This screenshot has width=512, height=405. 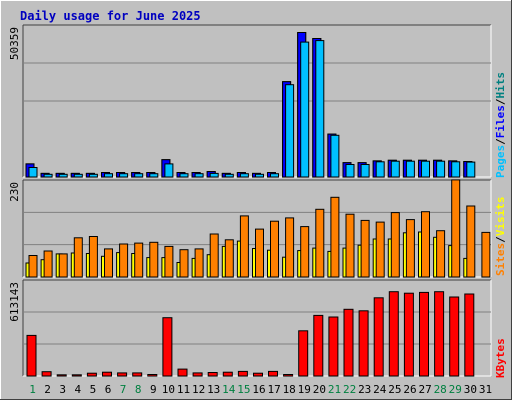 What do you see at coordinates (123, 389) in the screenshot?
I see `x-tick-label: 7` at bounding box center [123, 389].